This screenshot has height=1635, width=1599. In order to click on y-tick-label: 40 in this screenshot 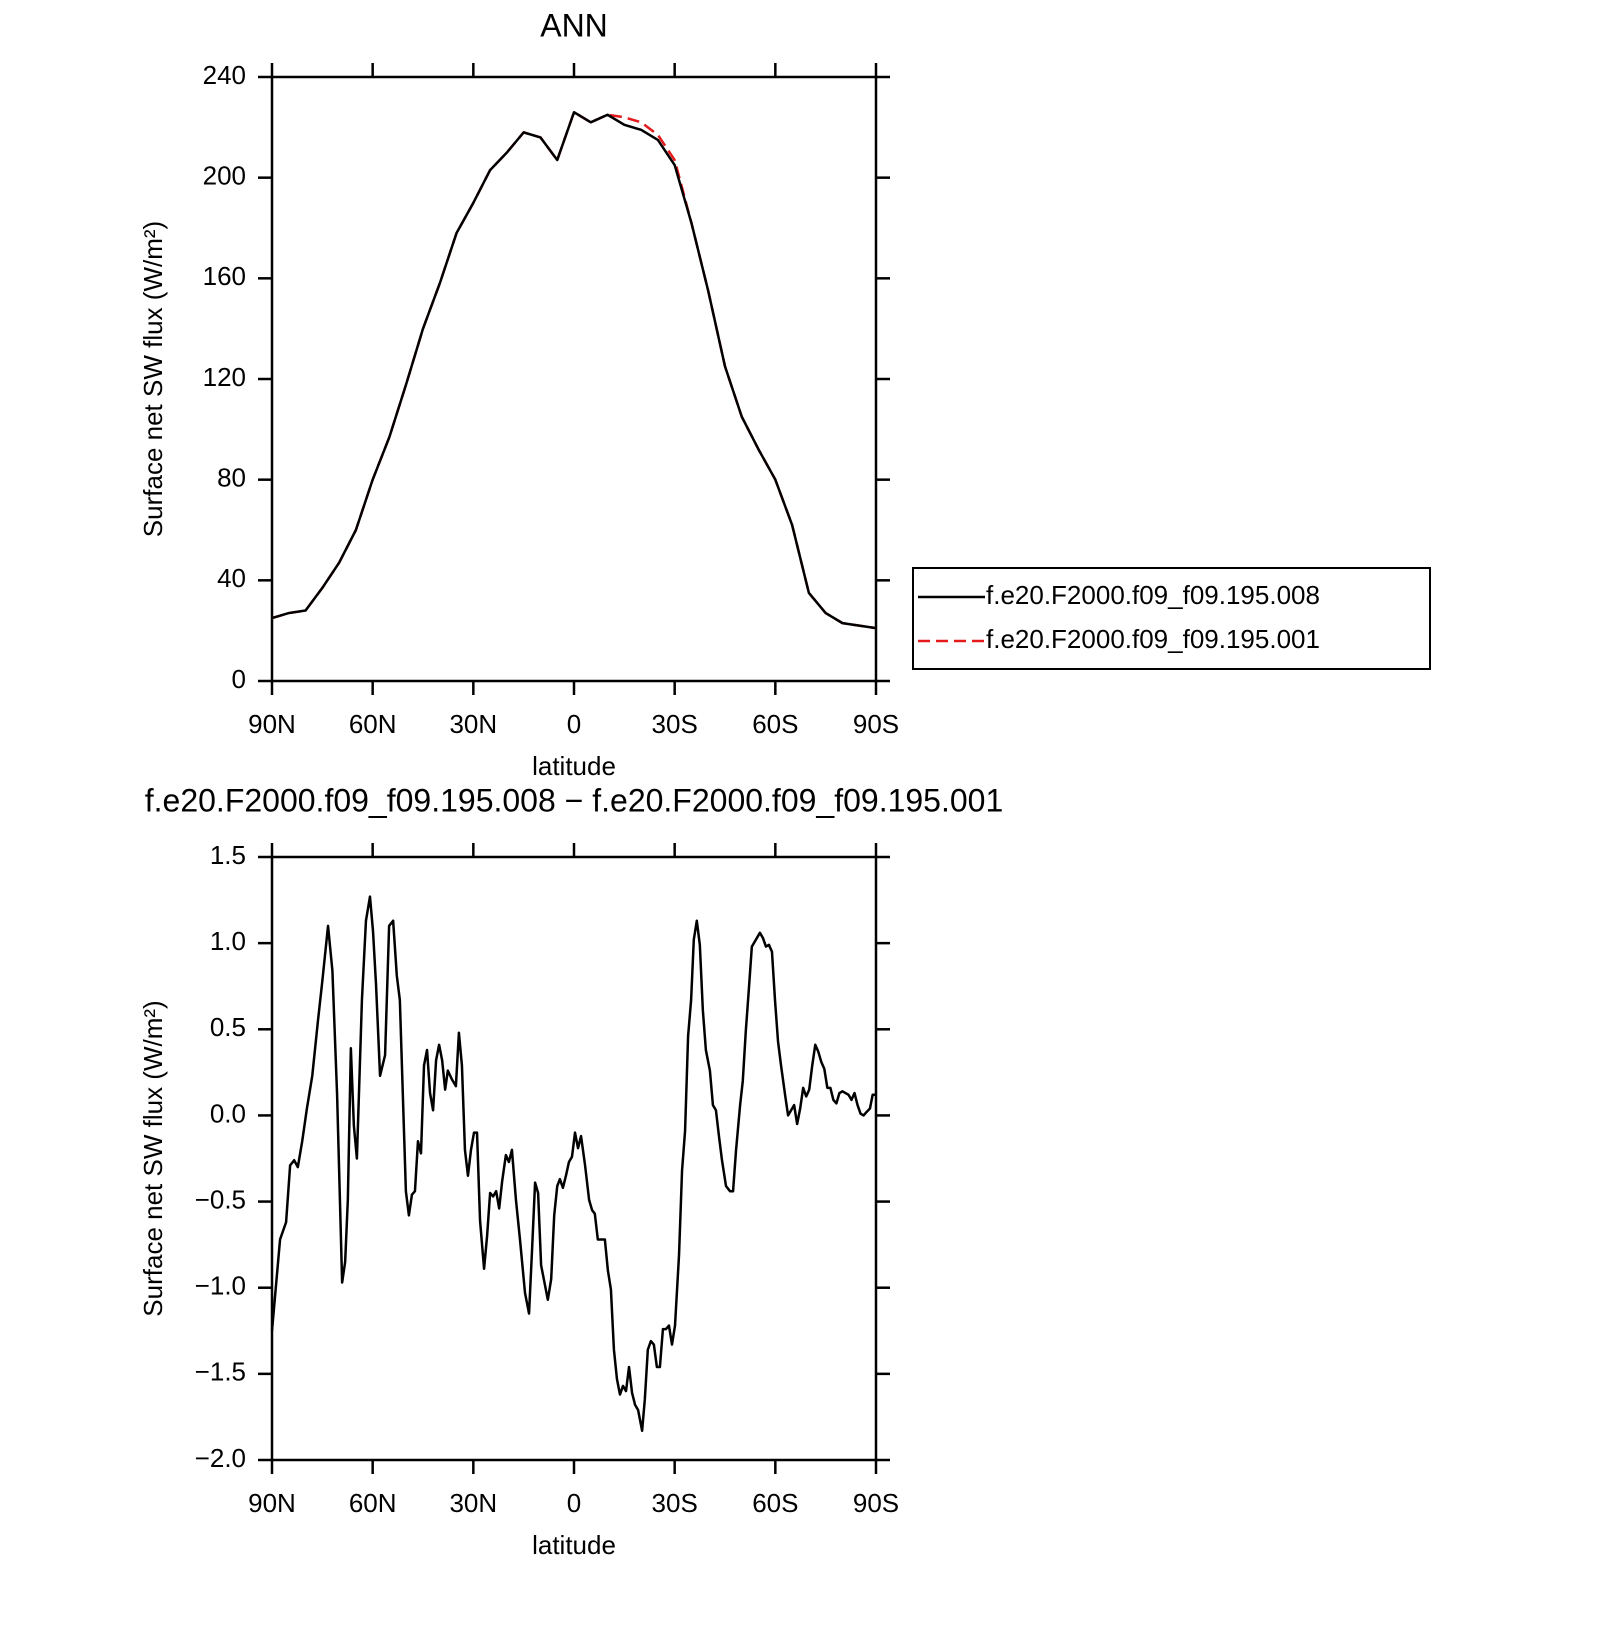, I will do `click(231, 578)`.